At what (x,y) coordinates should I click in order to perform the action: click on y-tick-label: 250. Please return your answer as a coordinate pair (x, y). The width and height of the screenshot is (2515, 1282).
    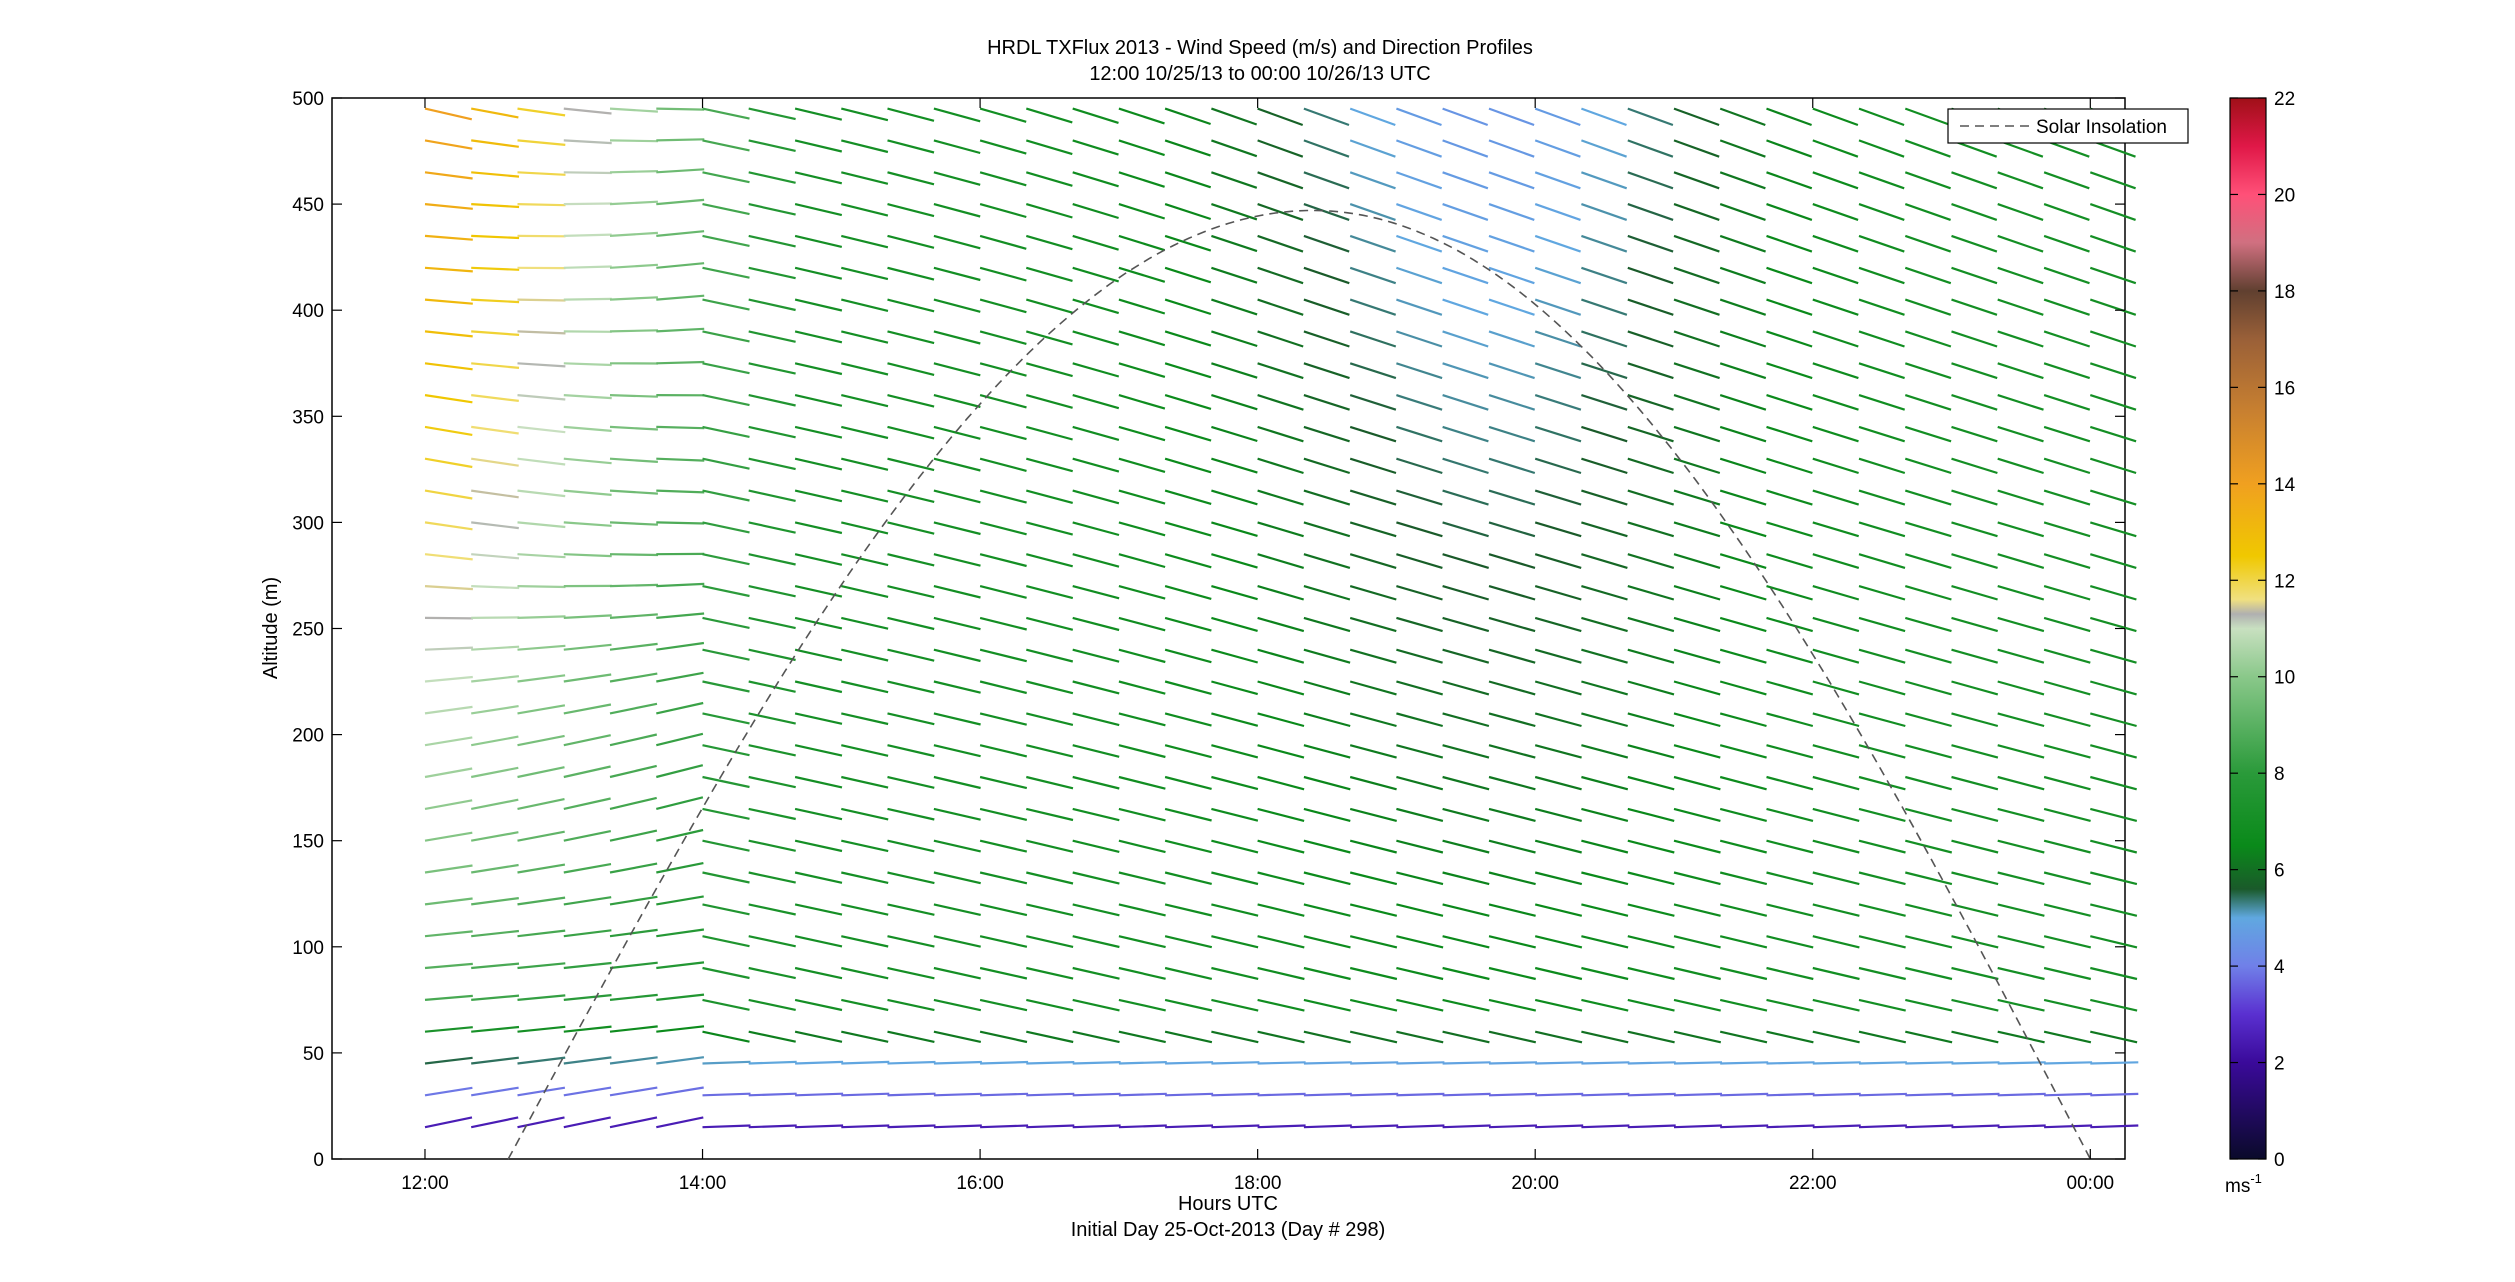
    Looking at the image, I should click on (308, 630).